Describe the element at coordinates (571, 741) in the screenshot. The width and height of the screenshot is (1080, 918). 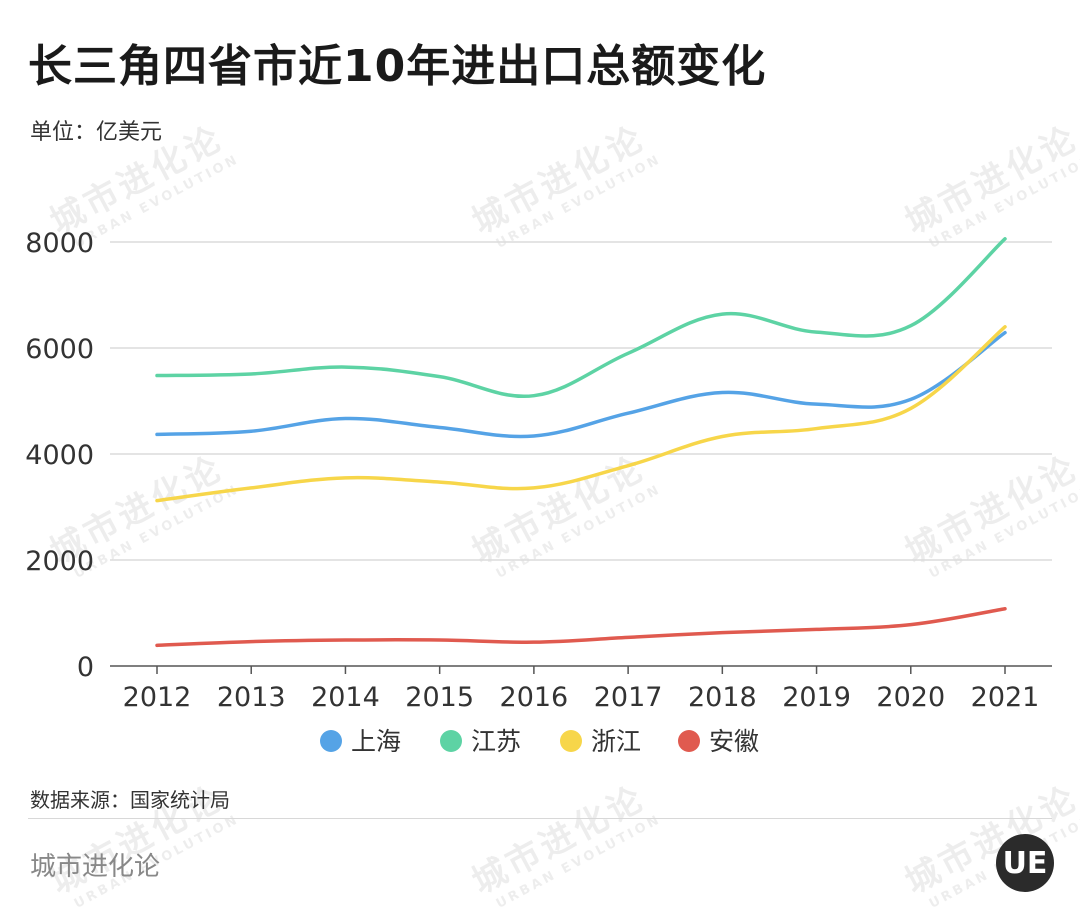
I see `legend-marker-浙江` at that location.